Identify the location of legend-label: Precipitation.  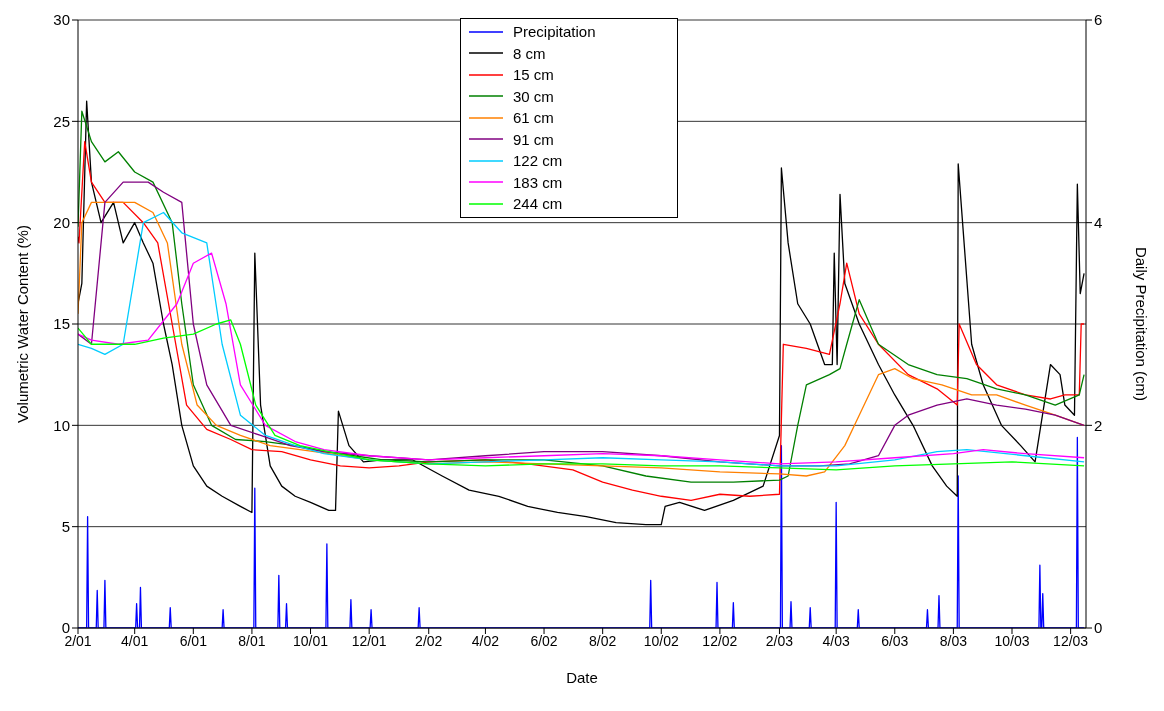
(554, 32).